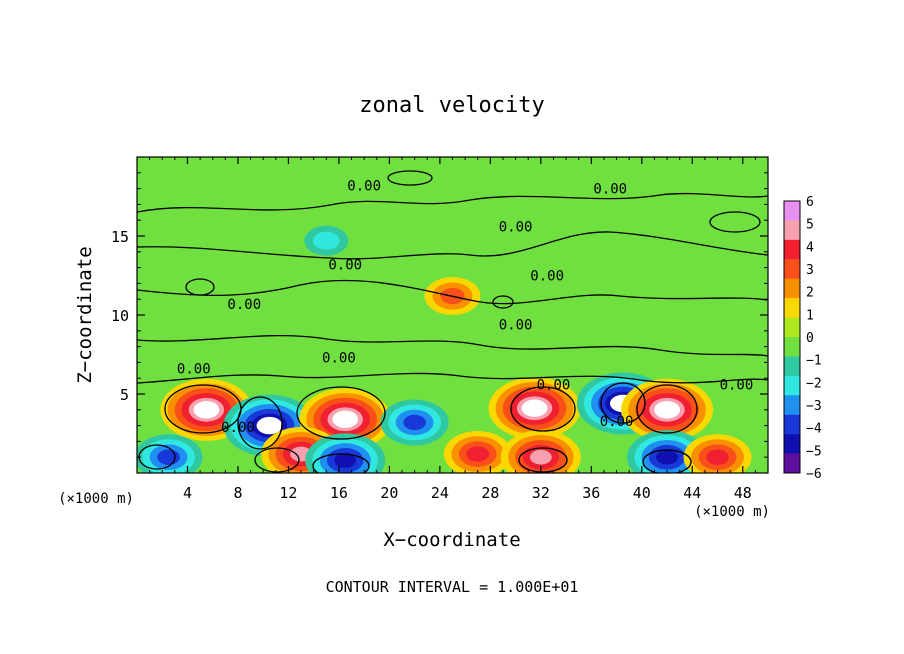 Image resolution: width=904 pixels, height=654 pixels. What do you see at coordinates (591, 493) in the screenshot?
I see `x-tick-label: 36` at bounding box center [591, 493].